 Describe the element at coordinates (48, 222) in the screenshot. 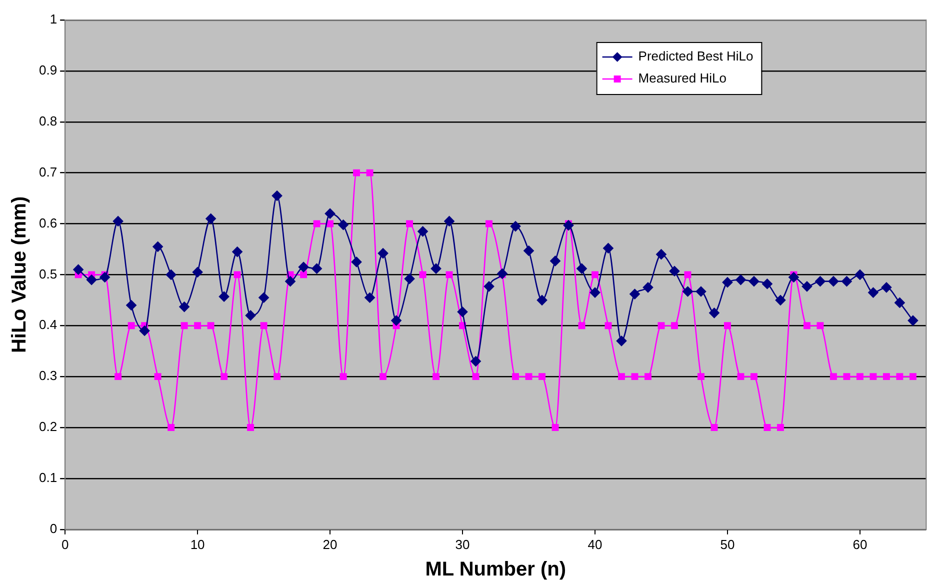

I see `y-tick-label: 0.6` at that location.